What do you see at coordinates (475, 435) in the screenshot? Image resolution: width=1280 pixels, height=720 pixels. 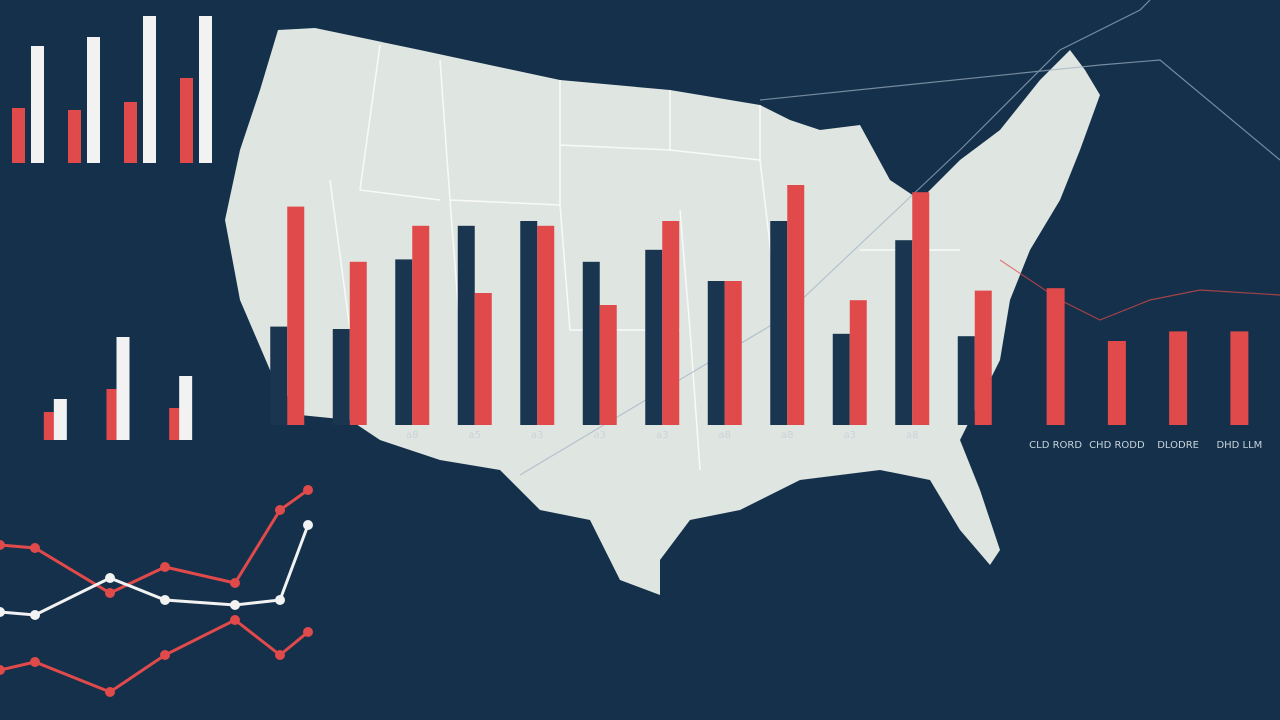 I see `x-tick-label: a5` at bounding box center [475, 435].